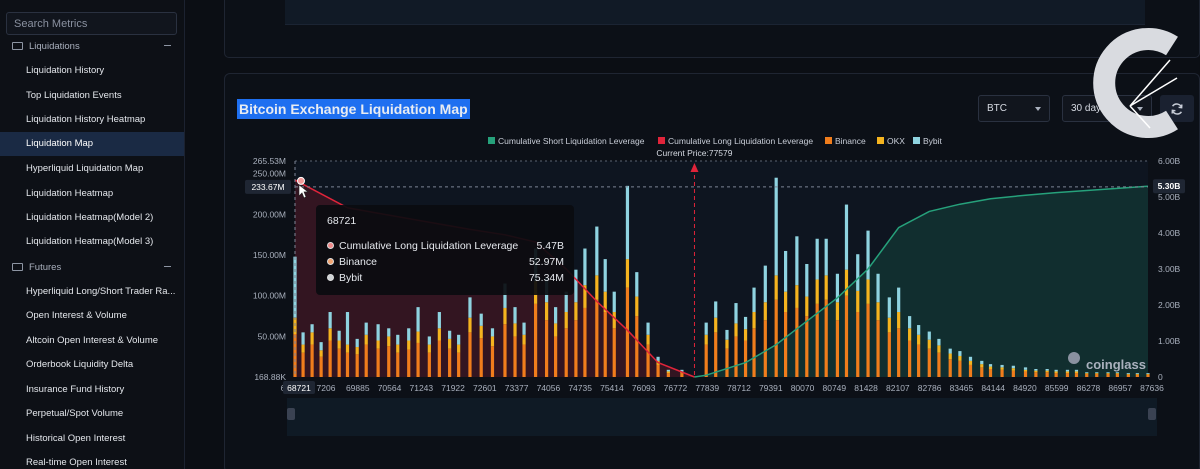 The width and height of the screenshot is (1200, 469). I want to click on legend-swatch, so click(916, 140).